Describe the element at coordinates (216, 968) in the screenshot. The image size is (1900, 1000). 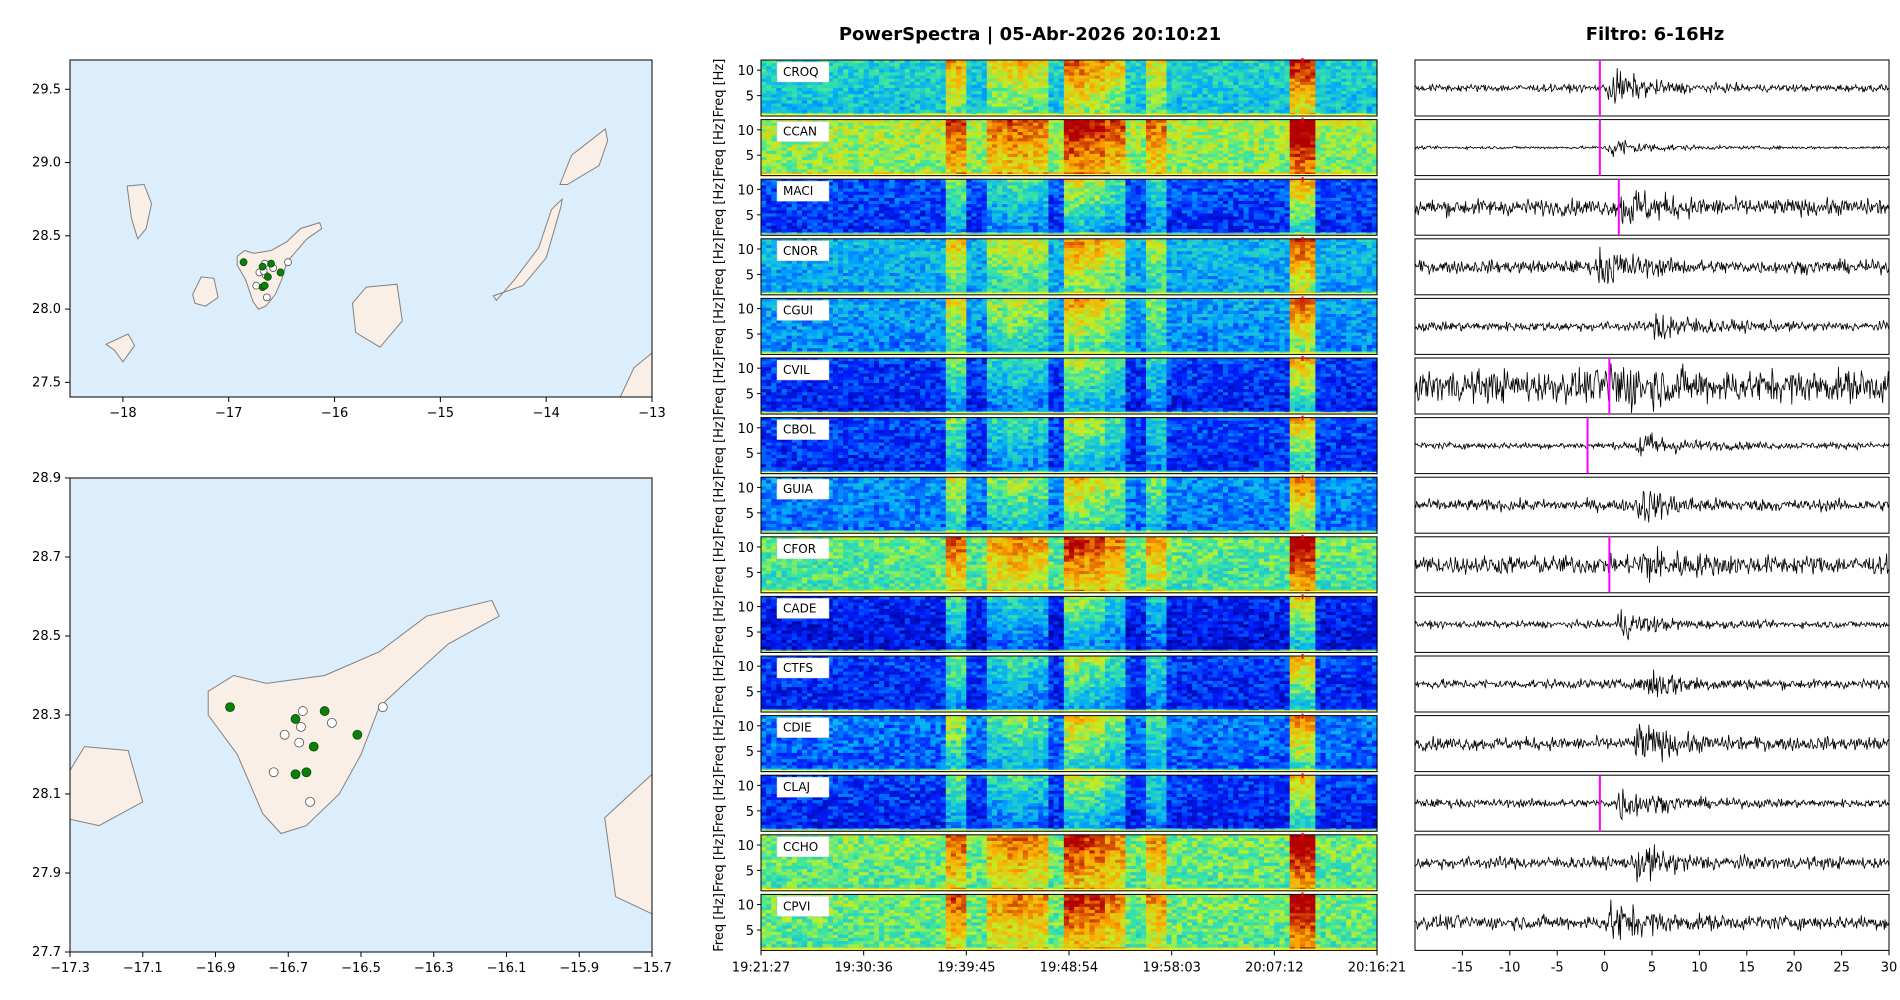
I see `x-tick-label: −16.9` at that location.